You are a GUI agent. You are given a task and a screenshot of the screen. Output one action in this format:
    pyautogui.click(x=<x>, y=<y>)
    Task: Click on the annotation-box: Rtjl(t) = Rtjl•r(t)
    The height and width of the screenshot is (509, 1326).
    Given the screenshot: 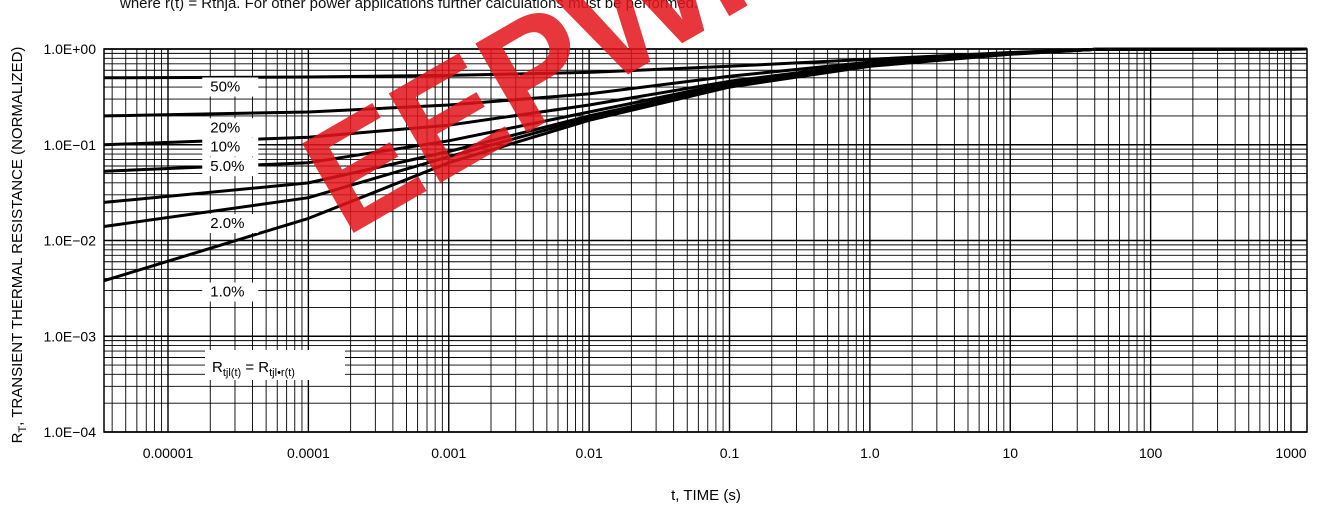 What is the action you would take?
    pyautogui.click(x=275, y=365)
    